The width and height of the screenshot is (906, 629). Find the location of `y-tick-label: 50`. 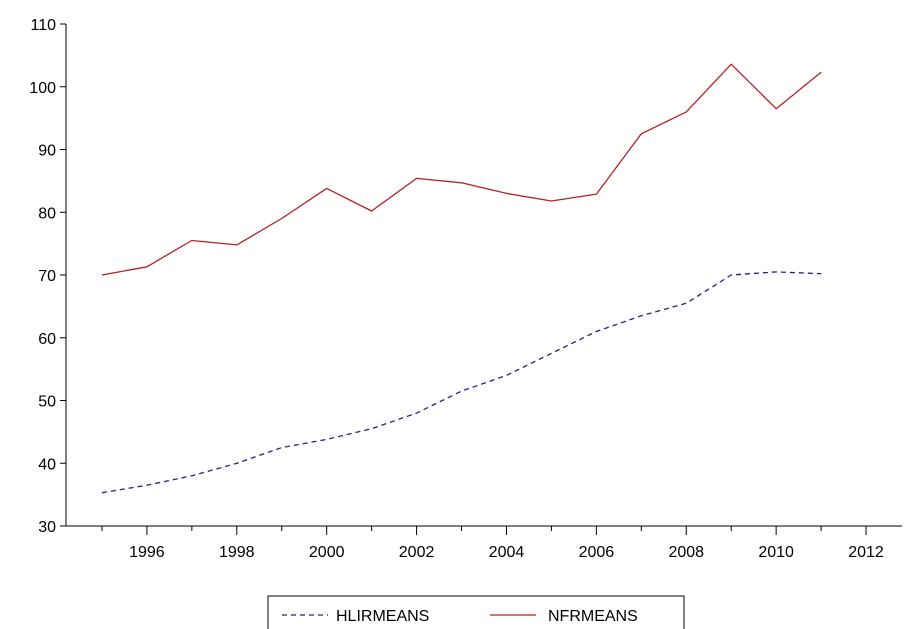

y-tick-label: 50 is located at coordinates (47, 402).